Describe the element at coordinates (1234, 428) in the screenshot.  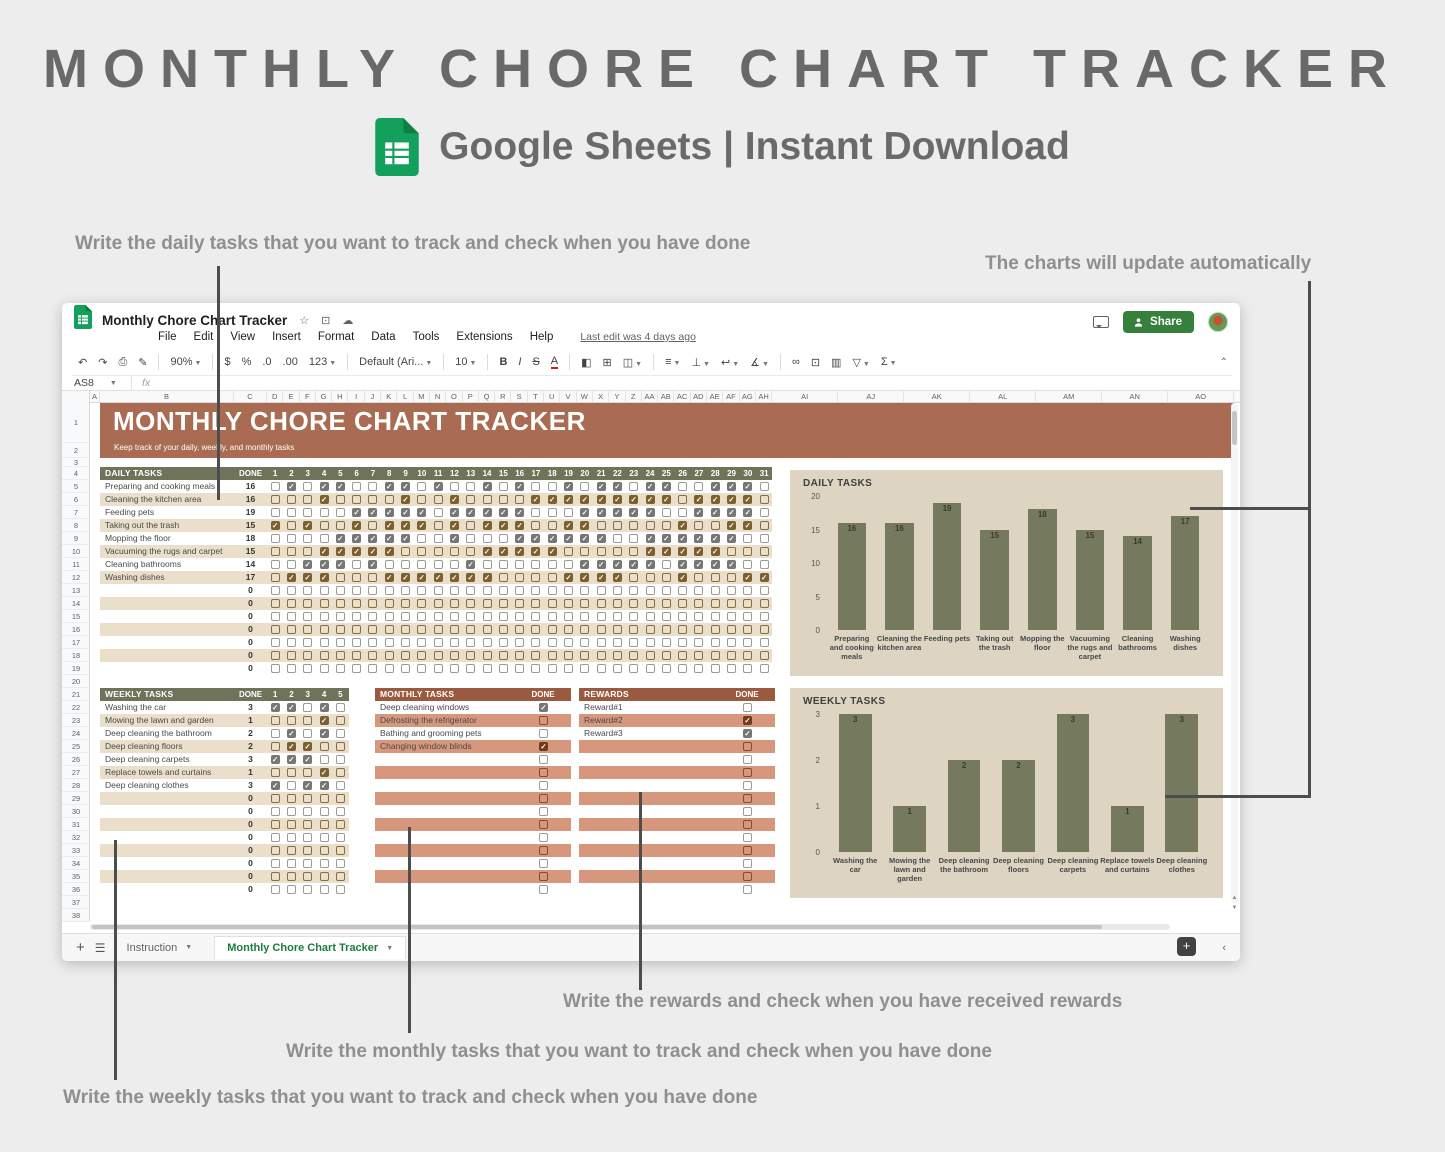
I see `vertical-scrollbar-thumb` at that location.